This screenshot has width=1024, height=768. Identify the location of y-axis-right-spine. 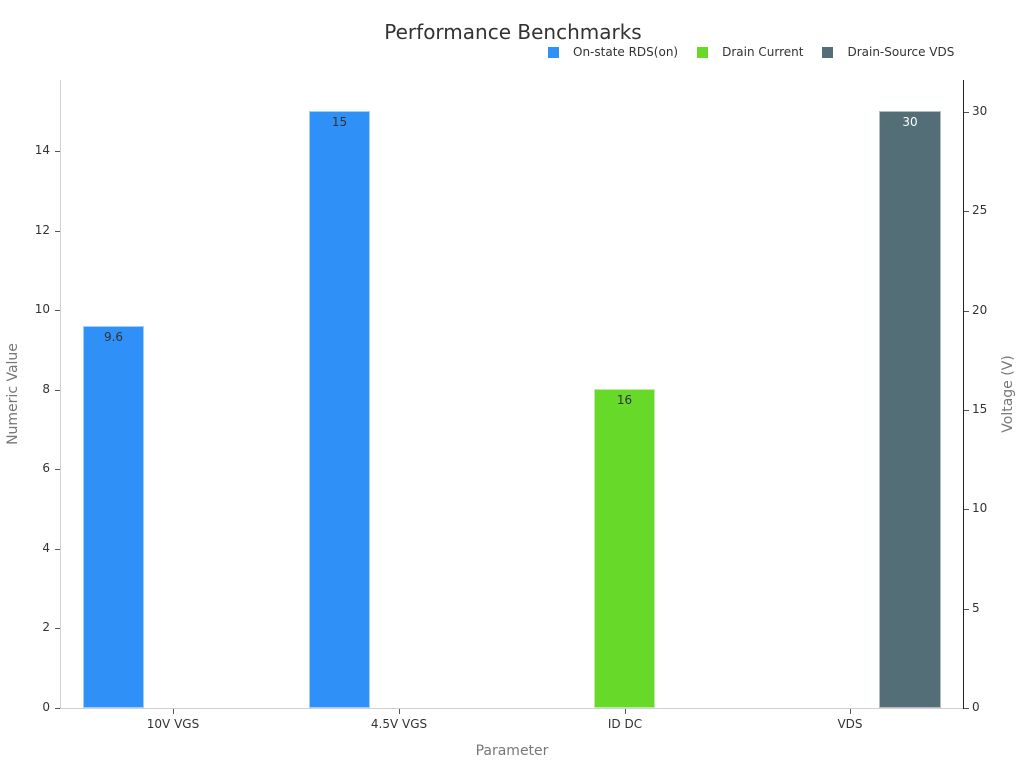
(963, 394).